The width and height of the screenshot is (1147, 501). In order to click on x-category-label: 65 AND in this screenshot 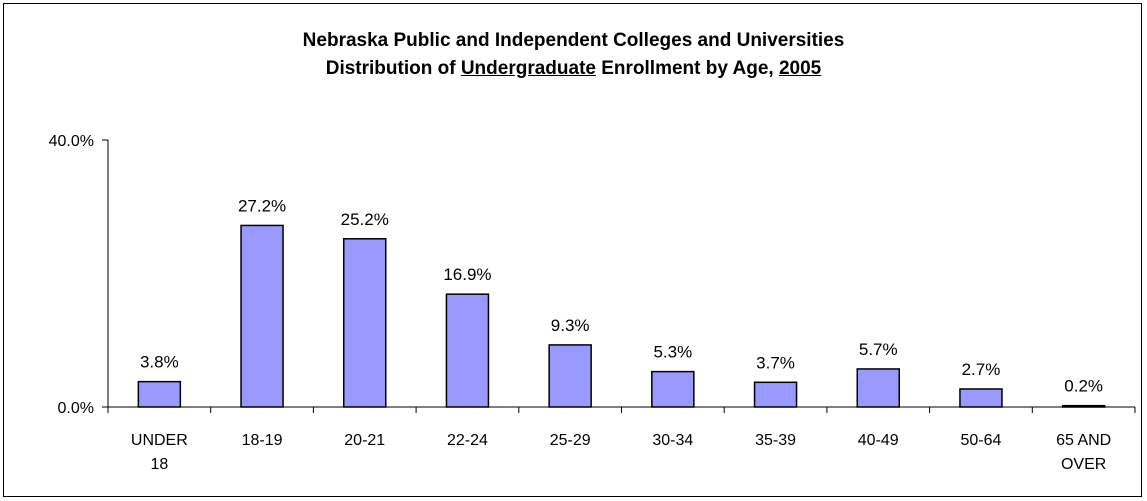, I will do `click(1083, 440)`.